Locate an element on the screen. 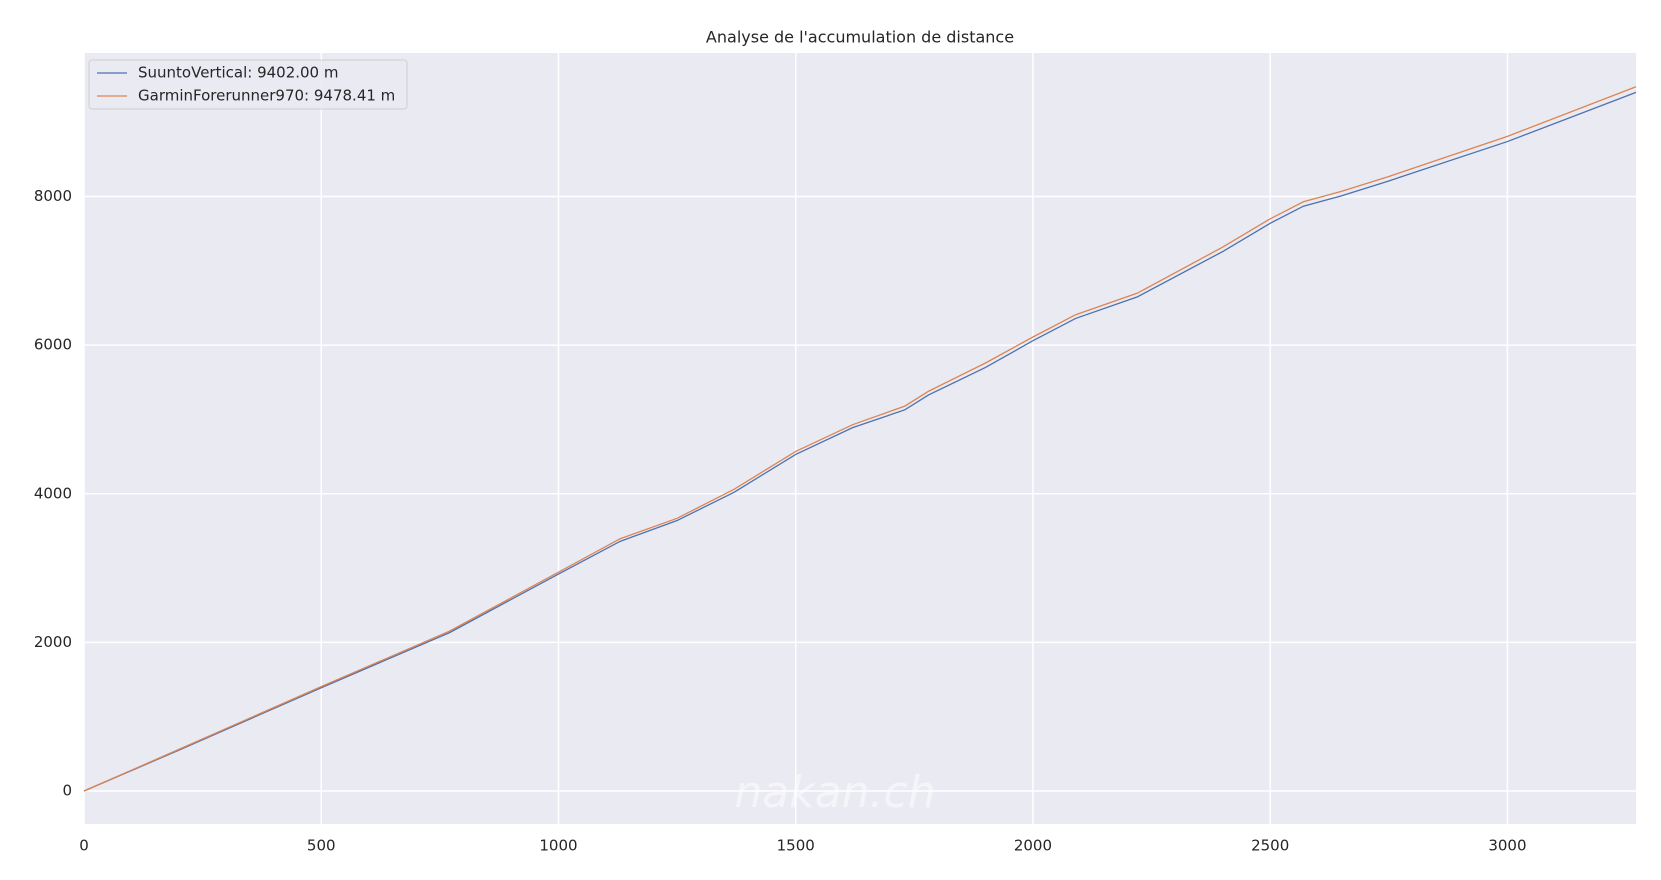  chart-title: Analyse de l'accumulation de distance is located at coordinates (860, 37).